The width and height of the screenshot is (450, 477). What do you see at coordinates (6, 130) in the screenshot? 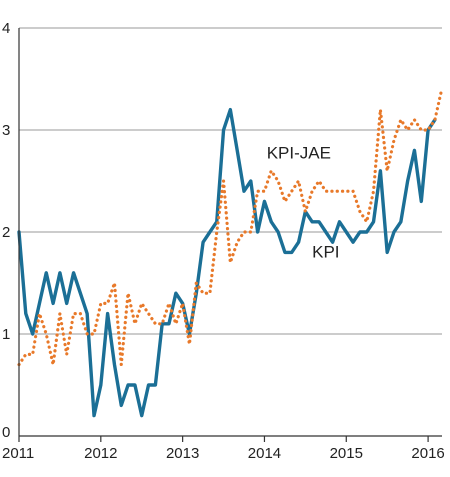
I see `y-tick-label-3: 3` at bounding box center [6, 130].